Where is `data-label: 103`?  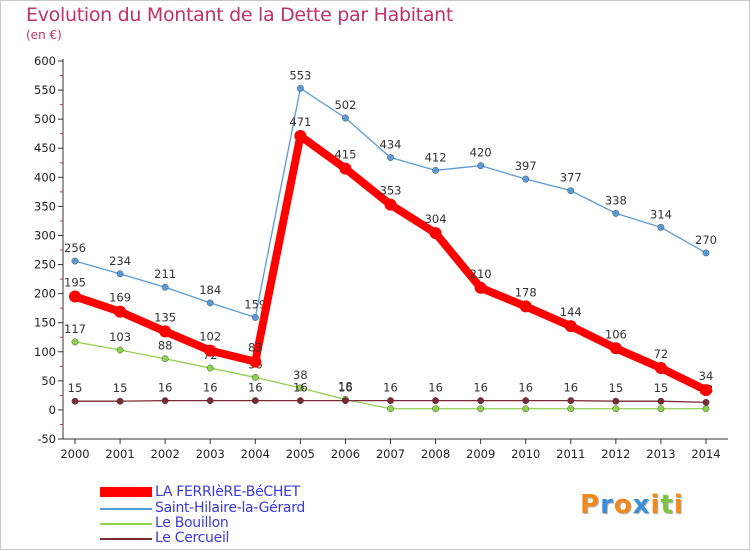 data-label: 103 is located at coordinates (120, 337).